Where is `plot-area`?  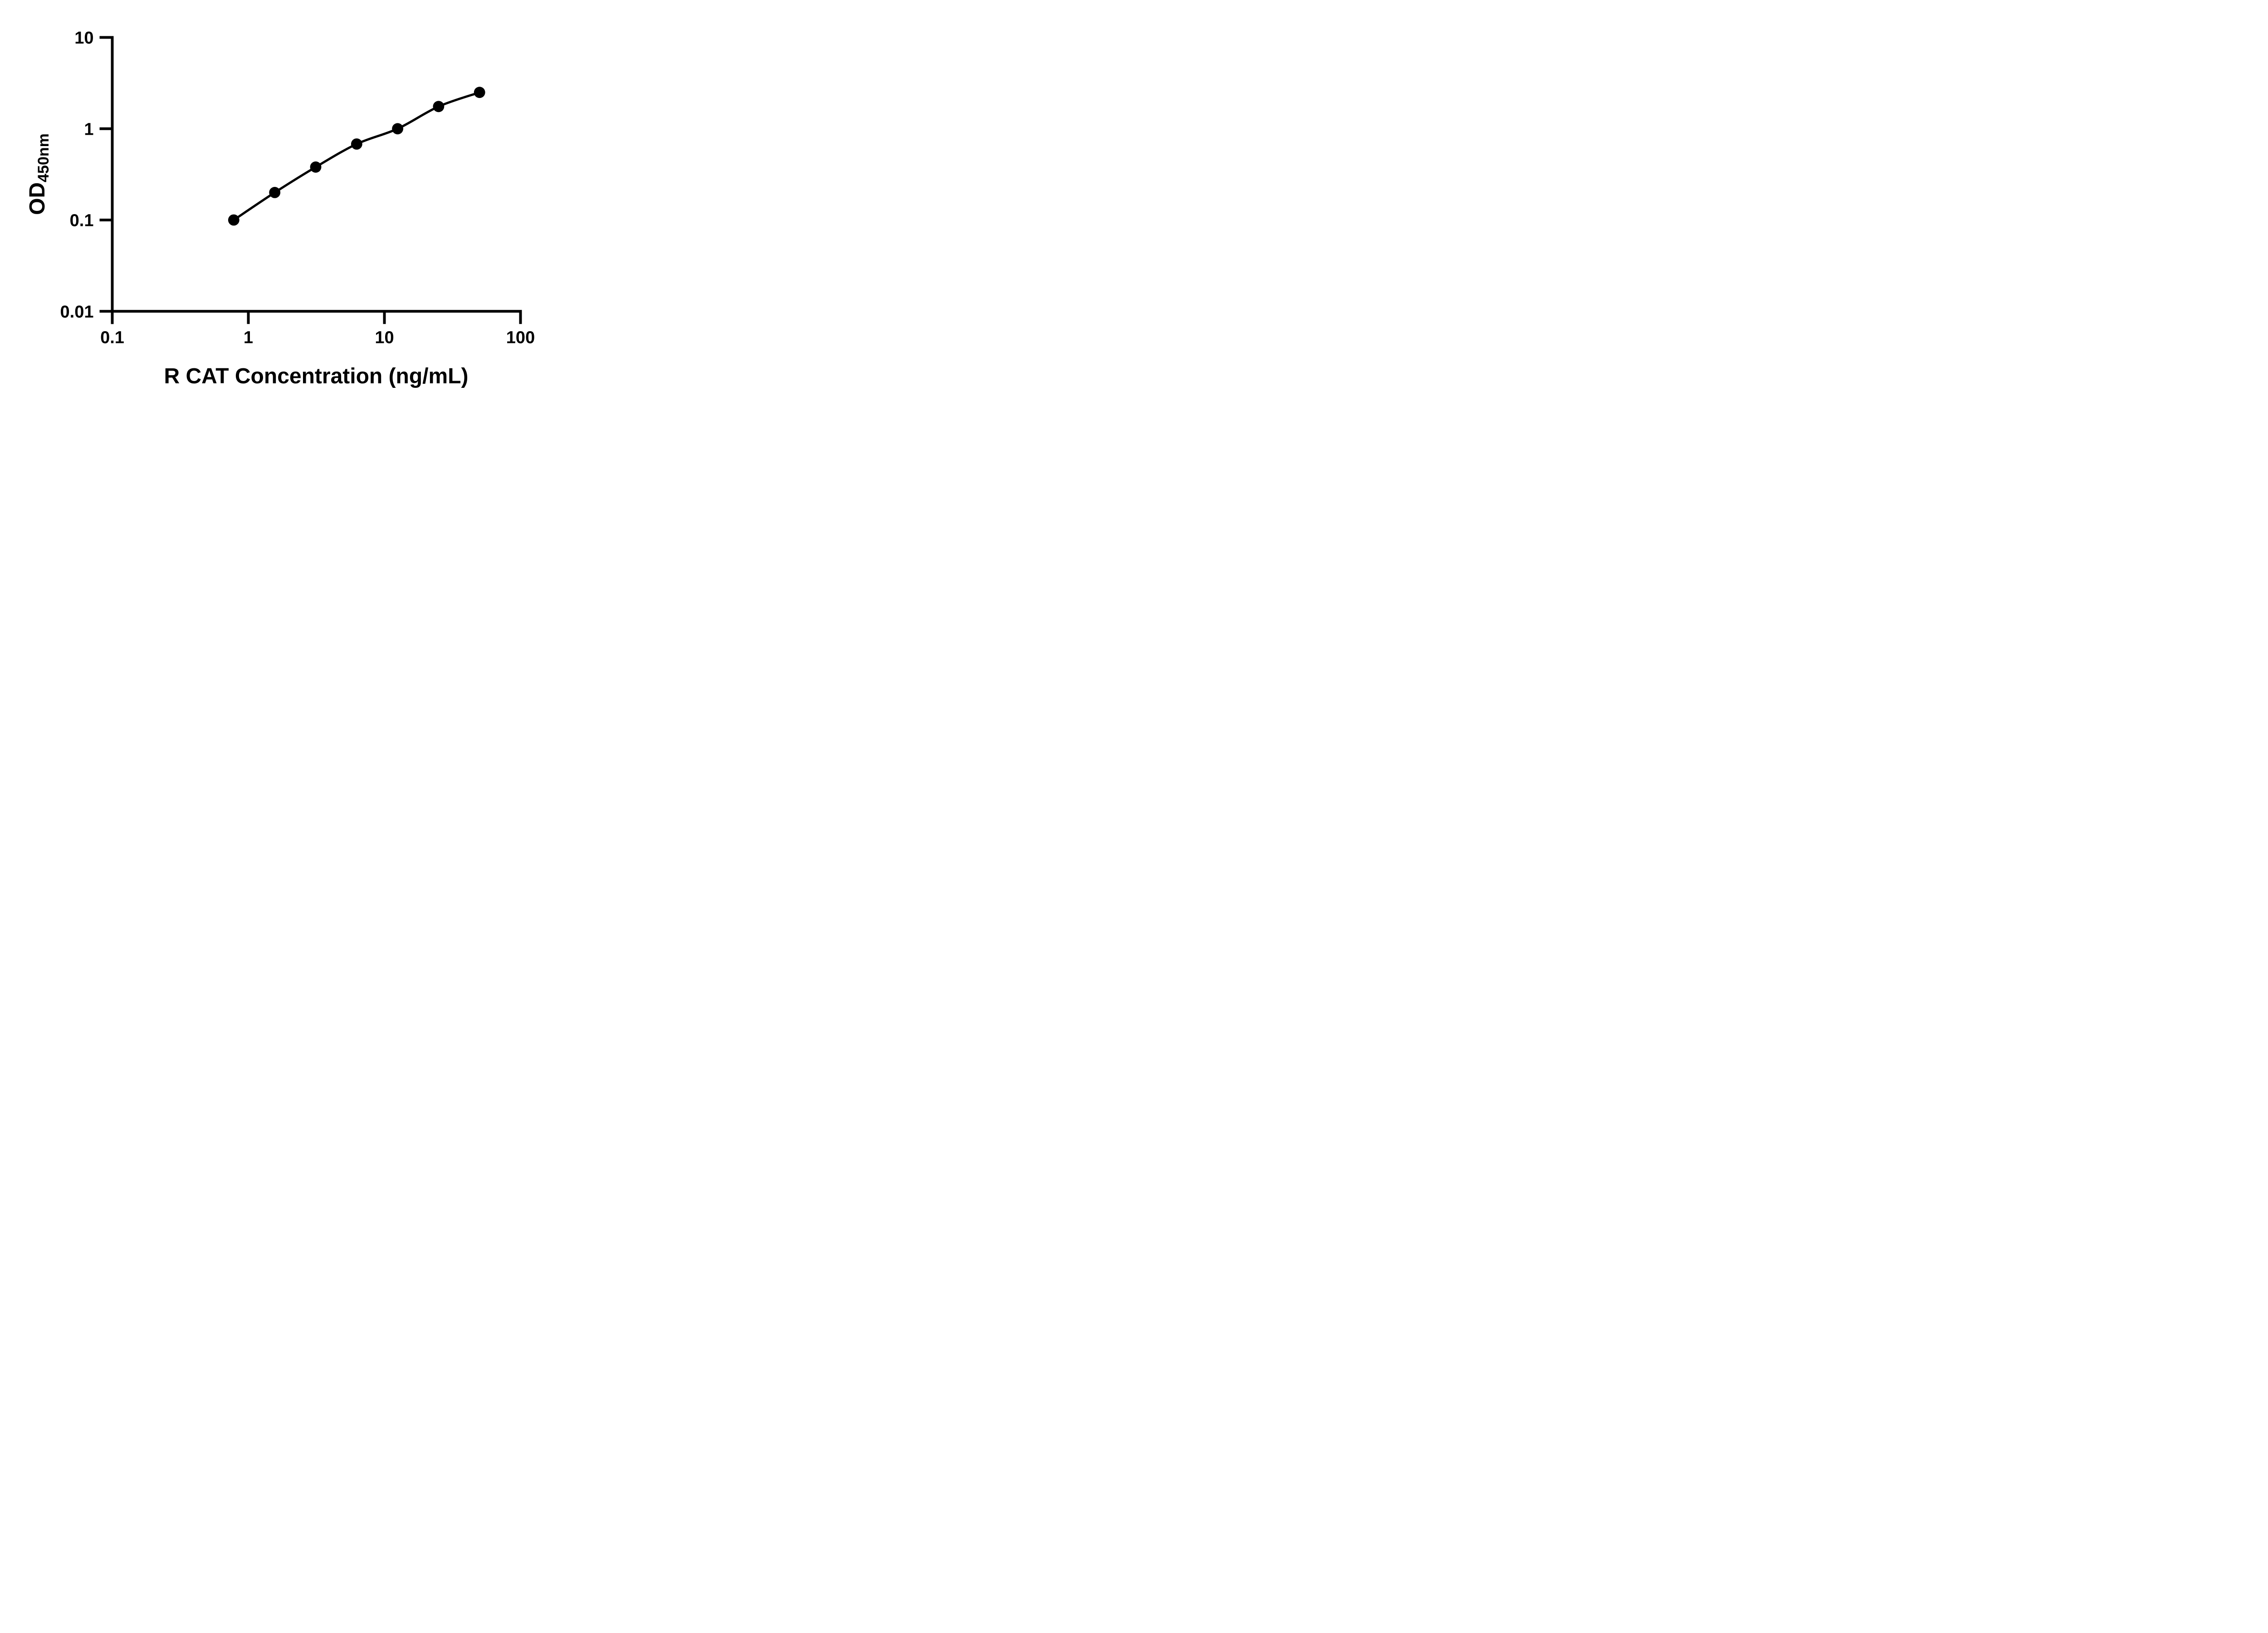
plot-area is located at coordinates (357, 156).